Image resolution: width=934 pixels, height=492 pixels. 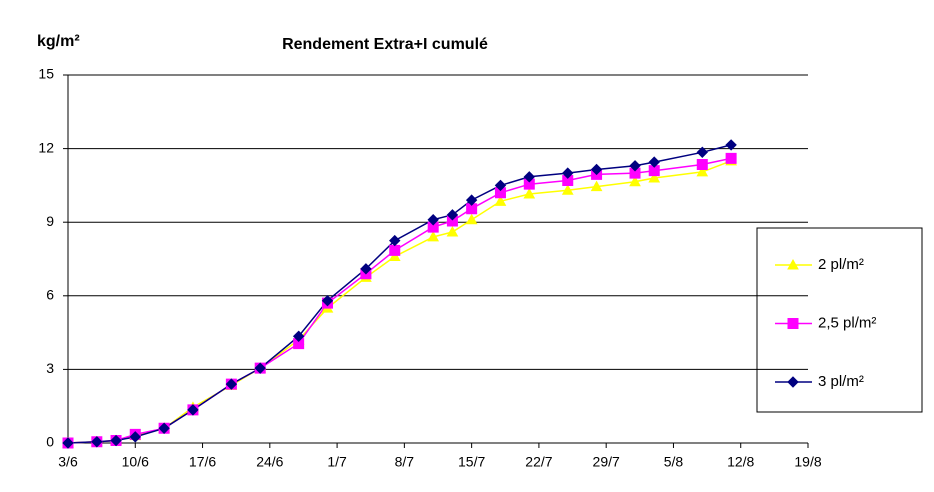 What do you see at coordinates (50, 368) in the screenshot?
I see `y-tick-label: 3` at bounding box center [50, 368].